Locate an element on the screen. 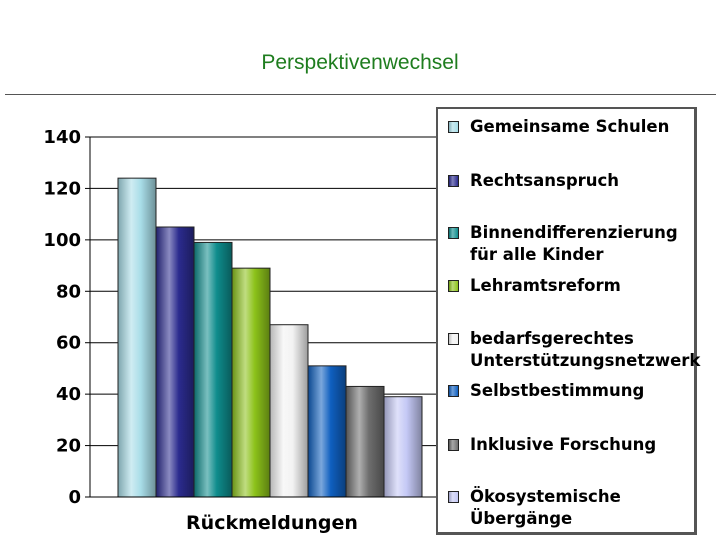 Image resolution: width=720 pixels, height=540 pixels. title-divider is located at coordinates (360, 94).